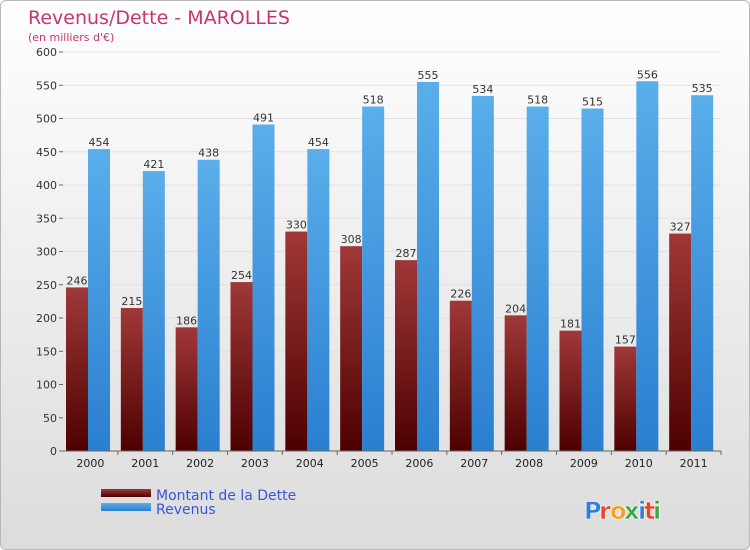  Describe the element at coordinates (46, 52) in the screenshot. I see `y-tick-label: 600` at that location.